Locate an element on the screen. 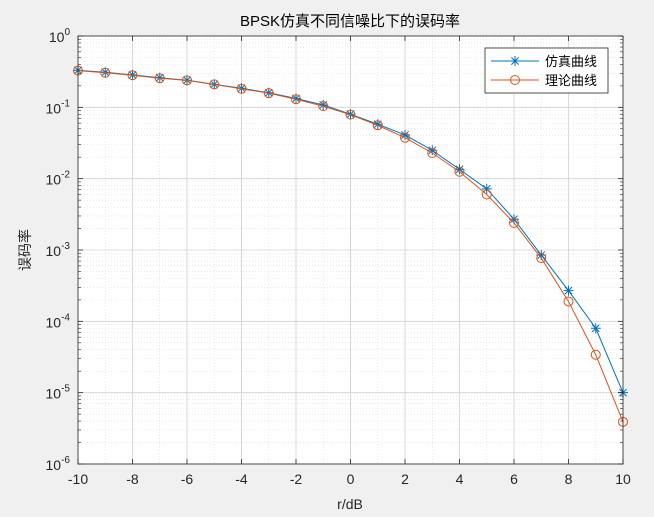 The image size is (654, 517). x-tick-label: 10 is located at coordinates (623, 479).